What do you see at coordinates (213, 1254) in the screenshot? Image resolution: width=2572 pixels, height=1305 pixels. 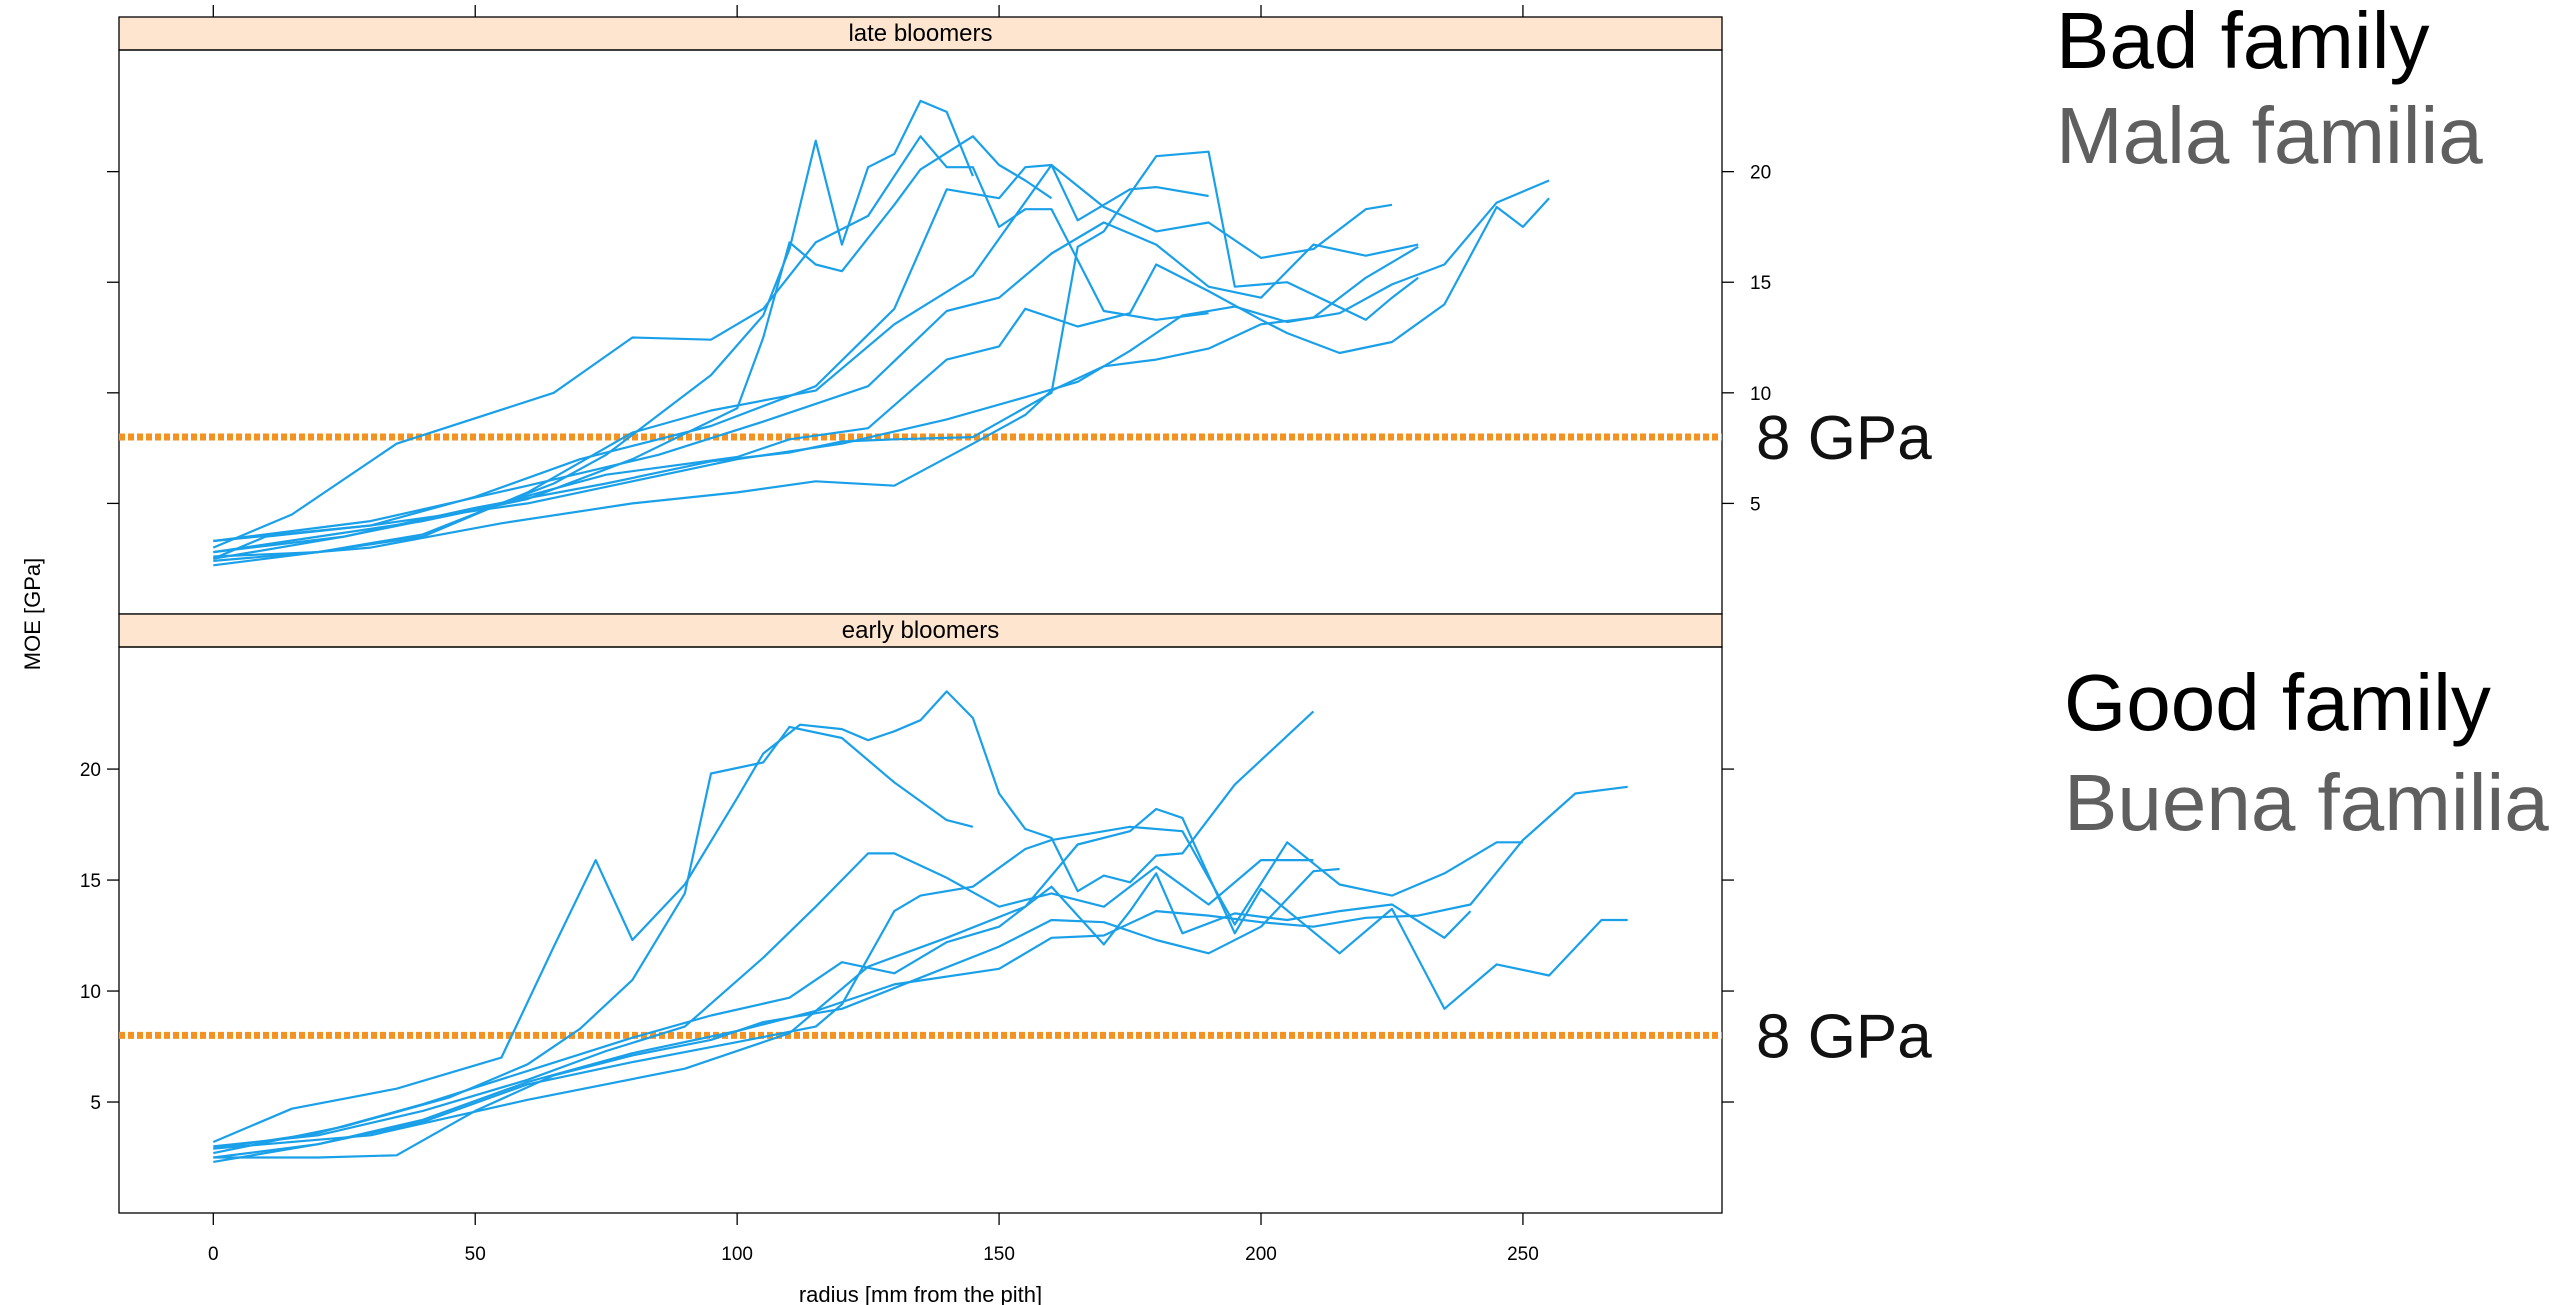 I see `x-tick-label: 0` at bounding box center [213, 1254].